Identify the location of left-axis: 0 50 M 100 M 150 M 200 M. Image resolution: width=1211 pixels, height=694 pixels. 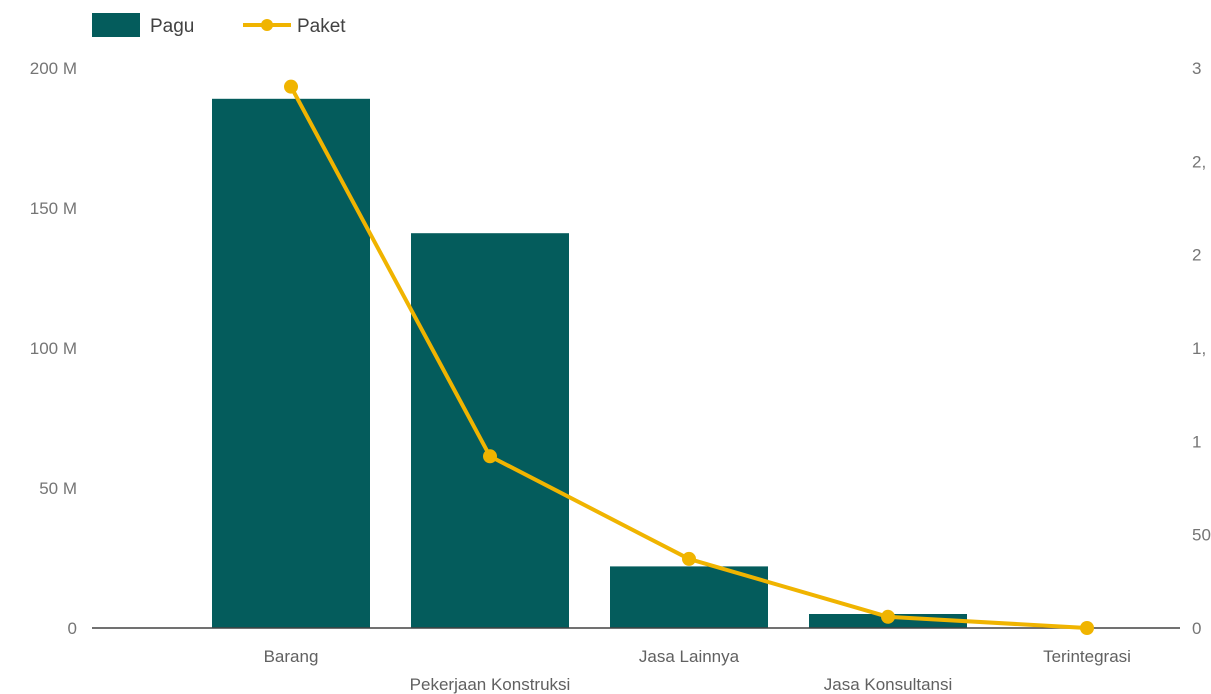
(53, 348).